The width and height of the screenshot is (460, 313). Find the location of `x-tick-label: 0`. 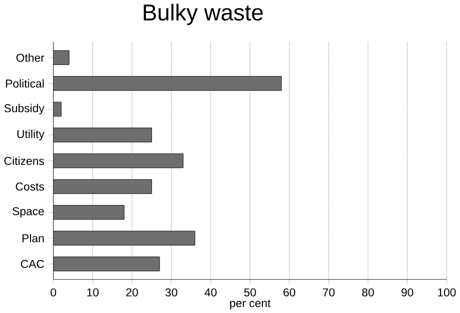

x-tick-label: 0 is located at coordinates (53, 292).